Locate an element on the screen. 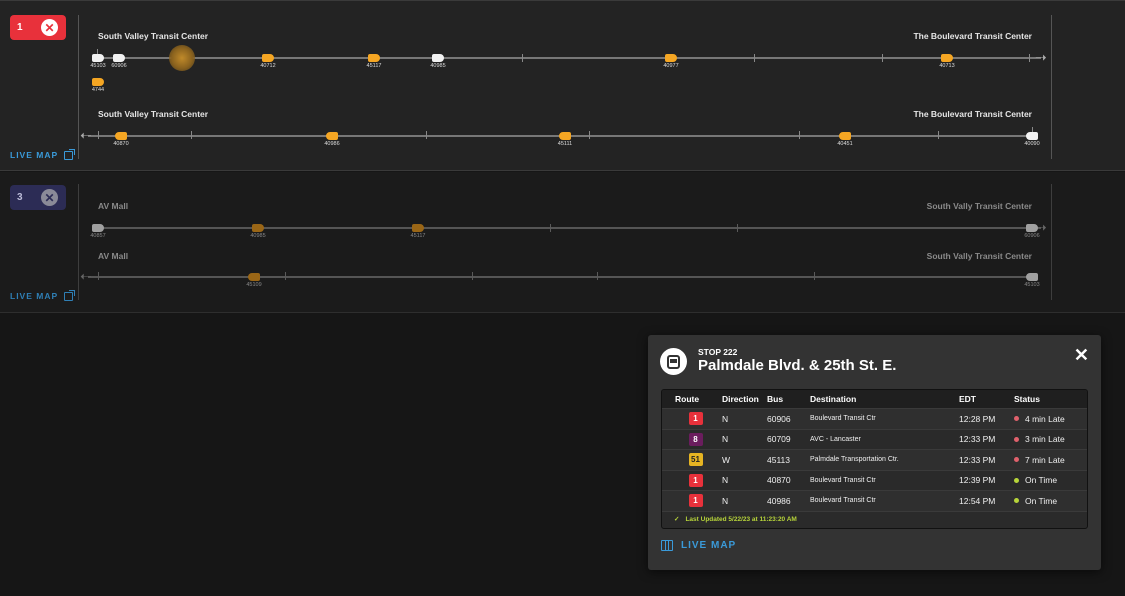 The image size is (1125, 596). route-3-badge: 3 ✕ is located at coordinates (38, 197).